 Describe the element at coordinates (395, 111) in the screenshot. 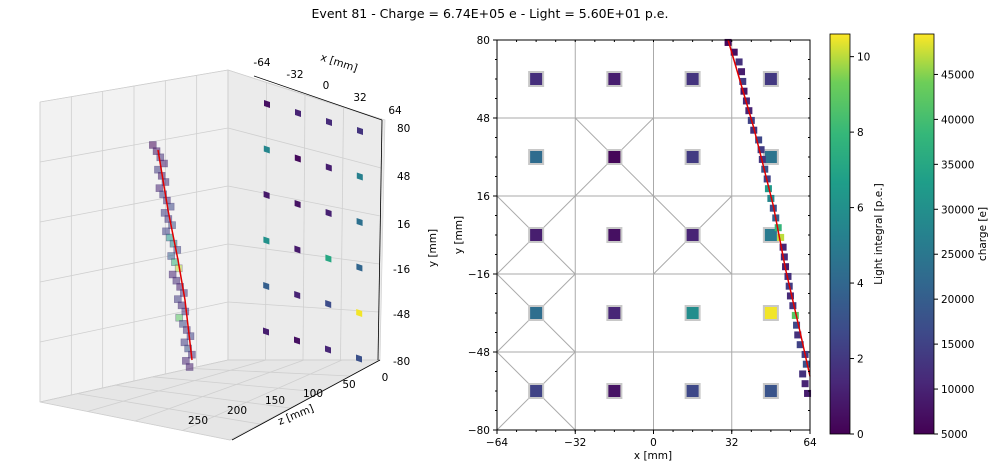

I see `x-tick-3d-4: 64` at that location.